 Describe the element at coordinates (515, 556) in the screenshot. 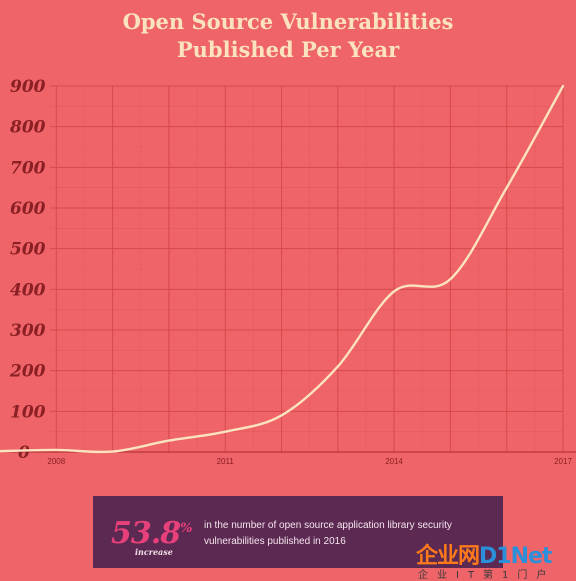

I see `watermark-blue: D1Net` at that location.